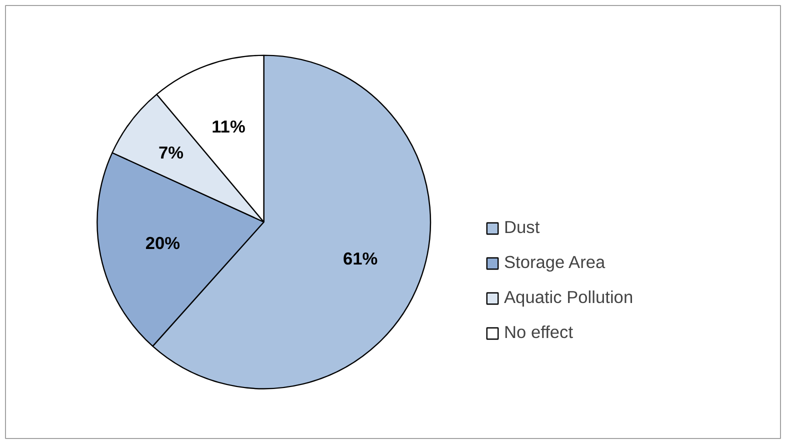  What do you see at coordinates (569, 297) in the screenshot?
I see `legend-label: Aquatic Pollution` at bounding box center [569, 297].